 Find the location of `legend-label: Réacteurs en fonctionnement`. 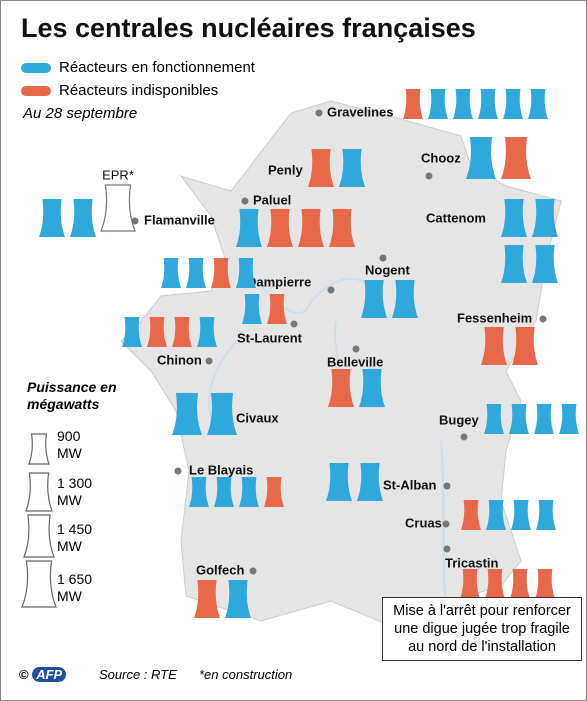

legend-label: Réacteurs en fonctionnement is located at coordinates (157, 67).